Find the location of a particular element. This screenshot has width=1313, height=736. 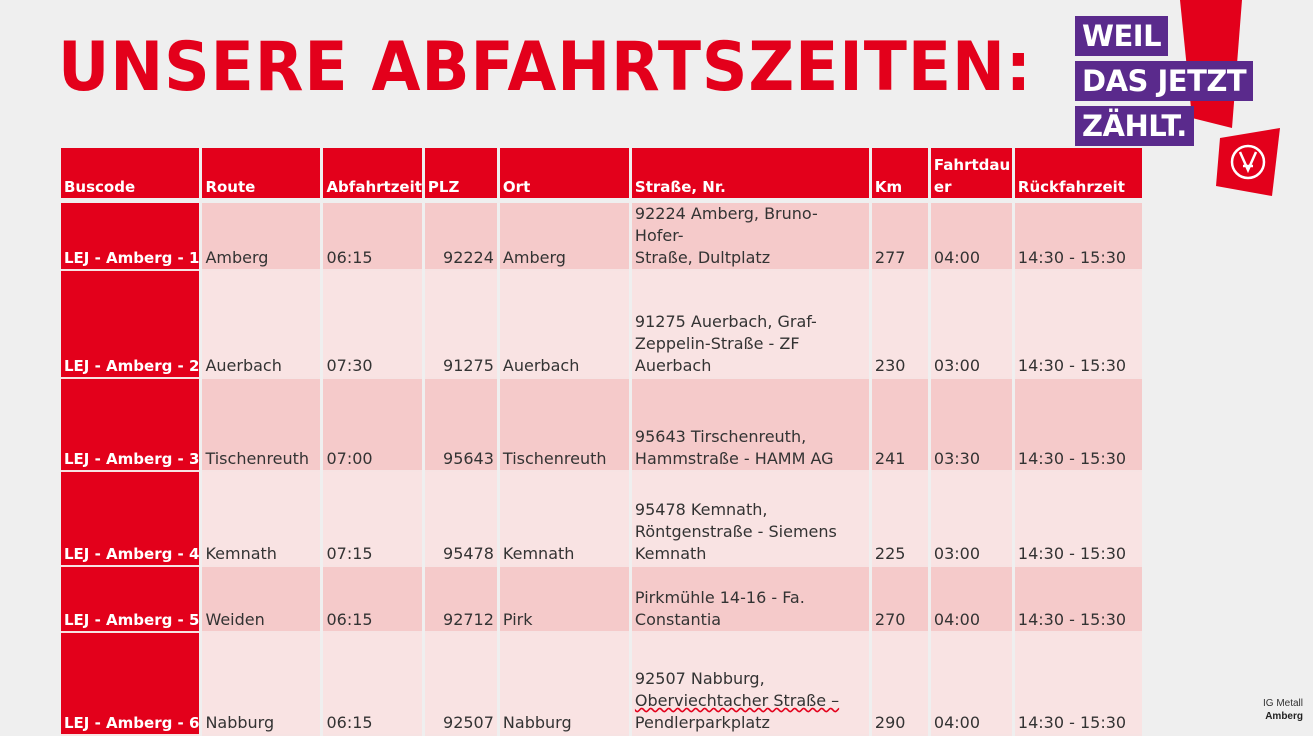

slogan-line-2: DAS JETZT is located at coordinates (1164, 81).